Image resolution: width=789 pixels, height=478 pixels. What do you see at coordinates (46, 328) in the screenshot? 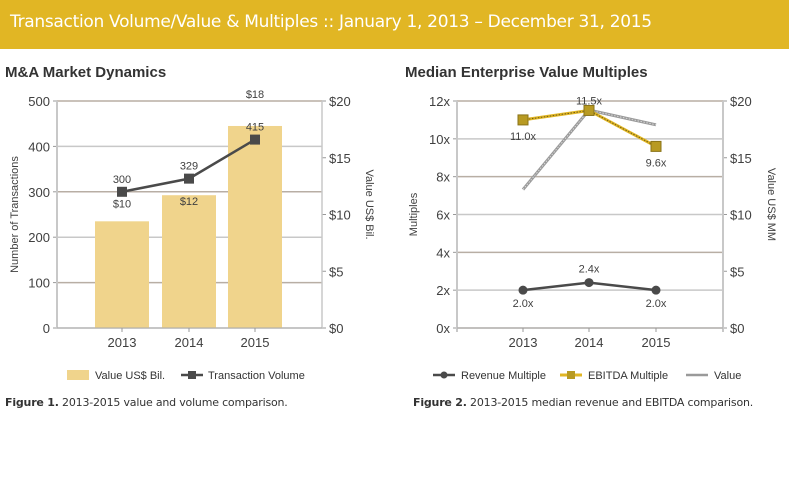
I see `y-tick-label: 0` at bounding box center [46, 328].